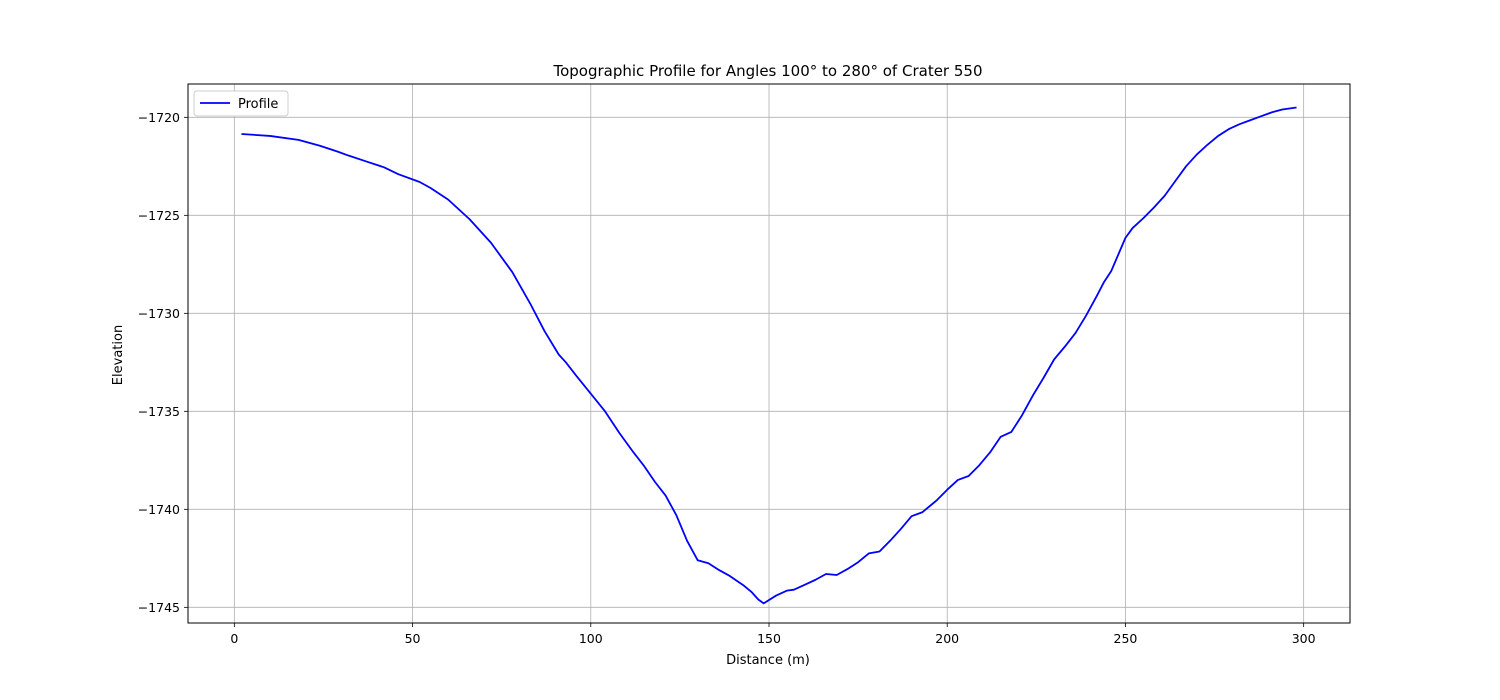 The image size is (1500, 700). What do you see at coordinates (159, 607) in the screenshot?
I see `y-tick-label: −1745` at bounding box center [159, 607].